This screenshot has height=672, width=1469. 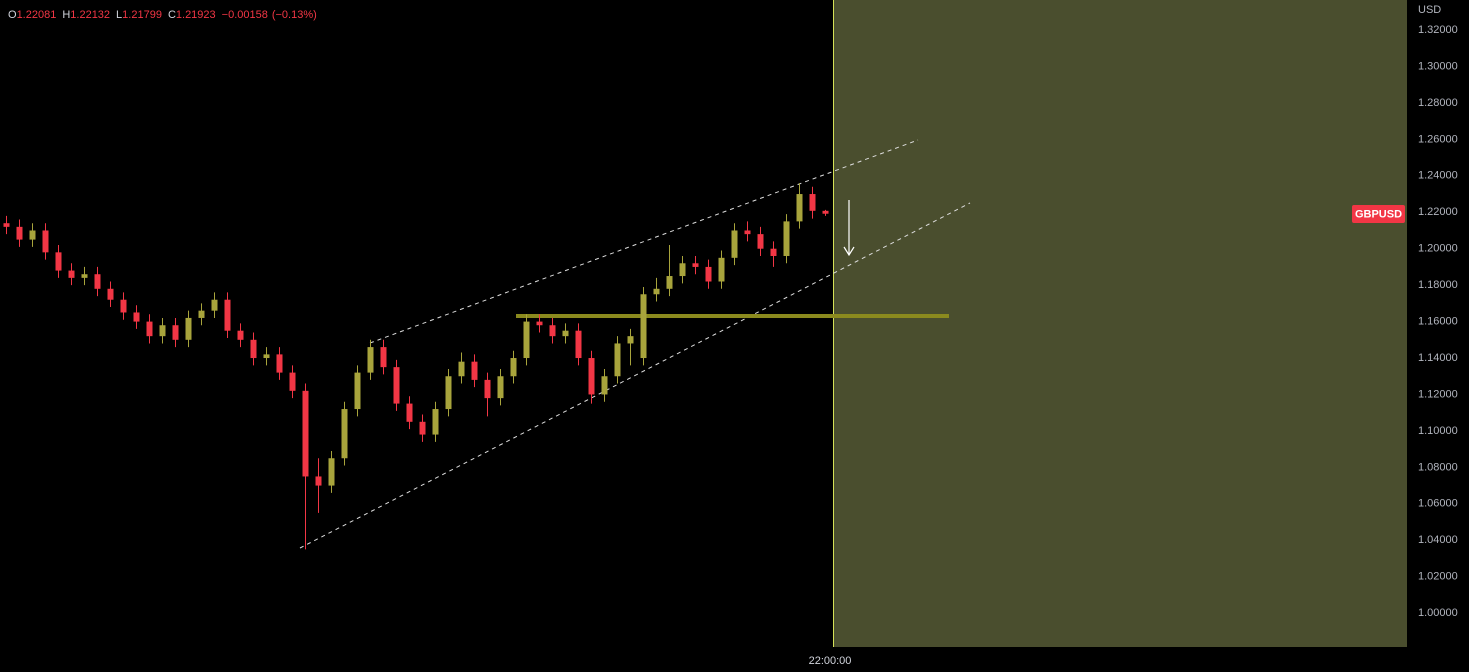 I want to click on y-tick-label: 1.30000, so click(x=1438, y=66).